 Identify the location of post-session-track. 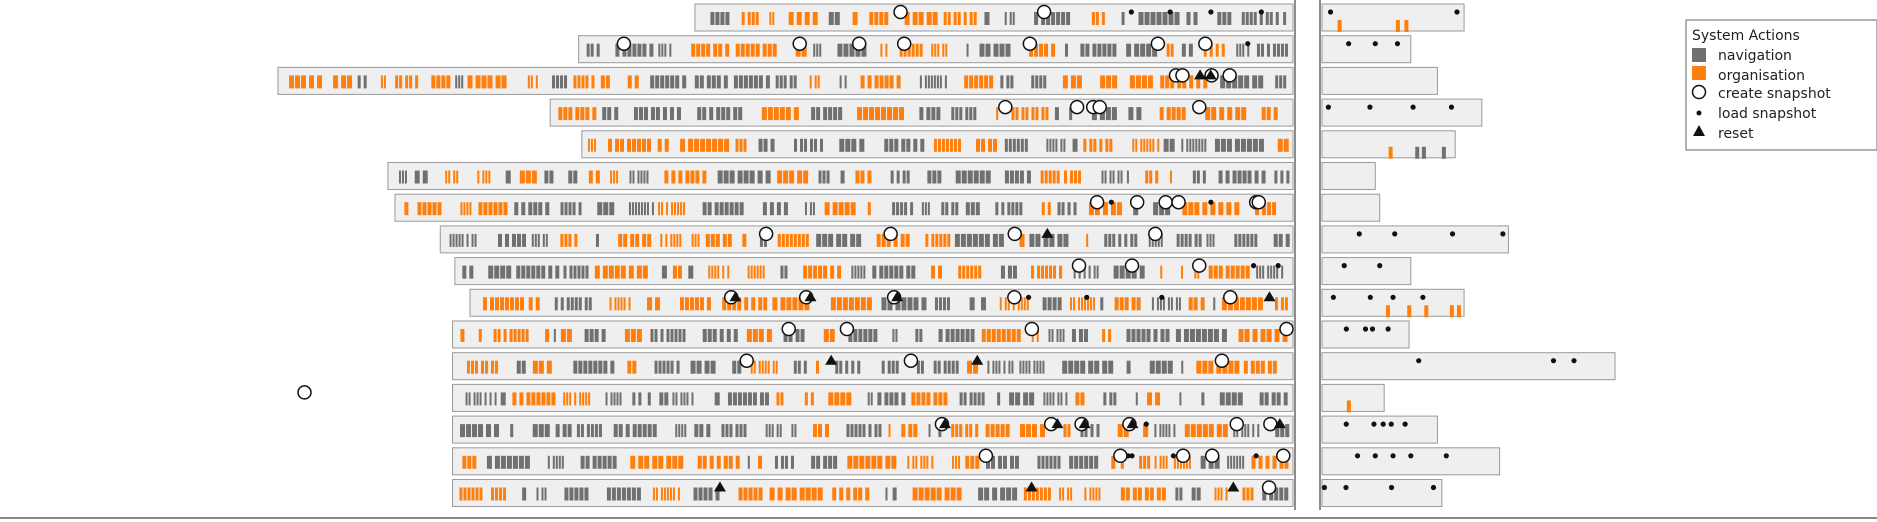
(1393, 17).